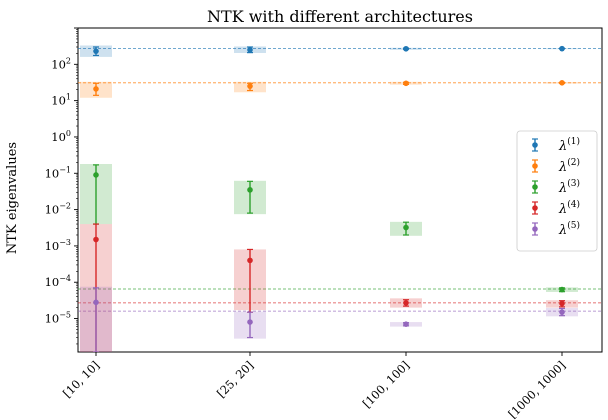  What do you see at coordinates (81, 379) in the screenshot?
I see `x-tick-label: [10, 10]` at bounding box center [81, 379].